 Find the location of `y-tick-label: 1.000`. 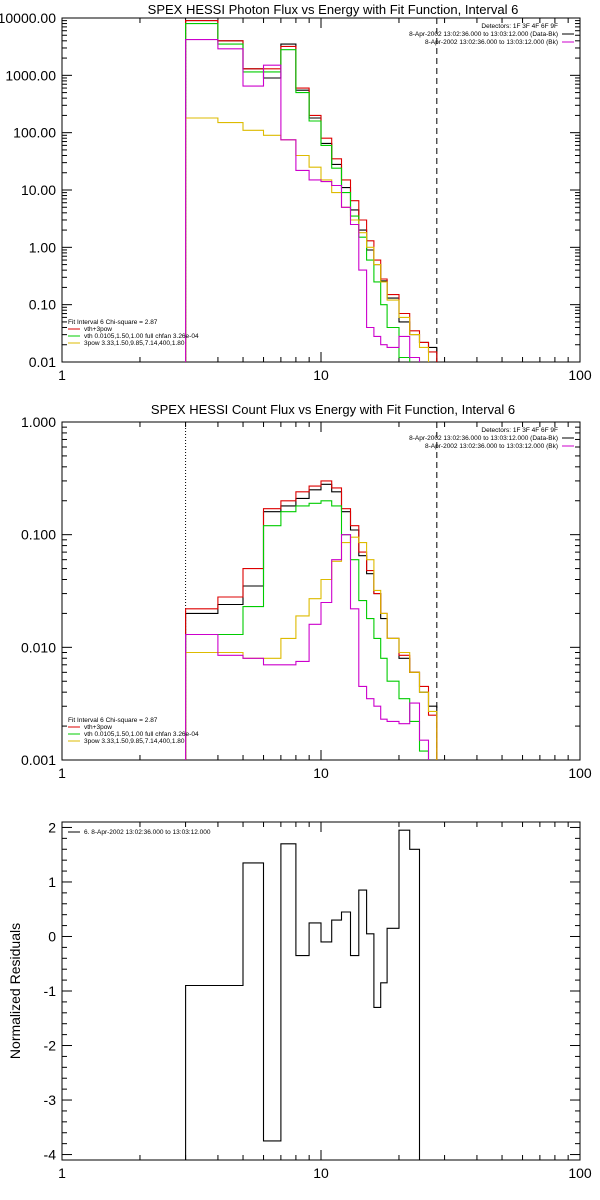

y-tick-label: 1.000 is located at coordinates (38, 422).